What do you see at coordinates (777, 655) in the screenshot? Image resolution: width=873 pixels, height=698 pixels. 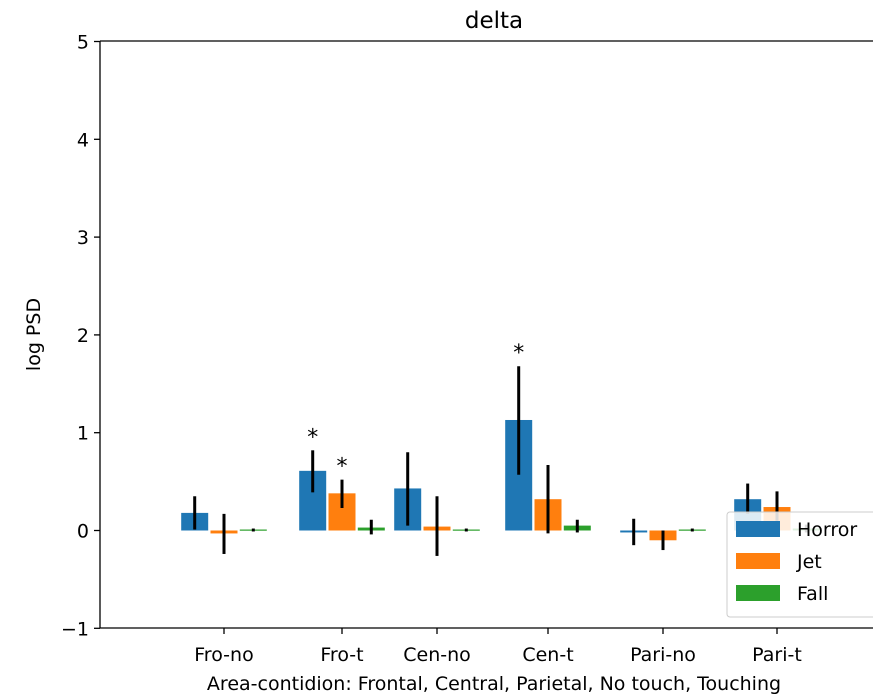 I see `x-tick-label: Pari-t` at bounding box center [777, 655].